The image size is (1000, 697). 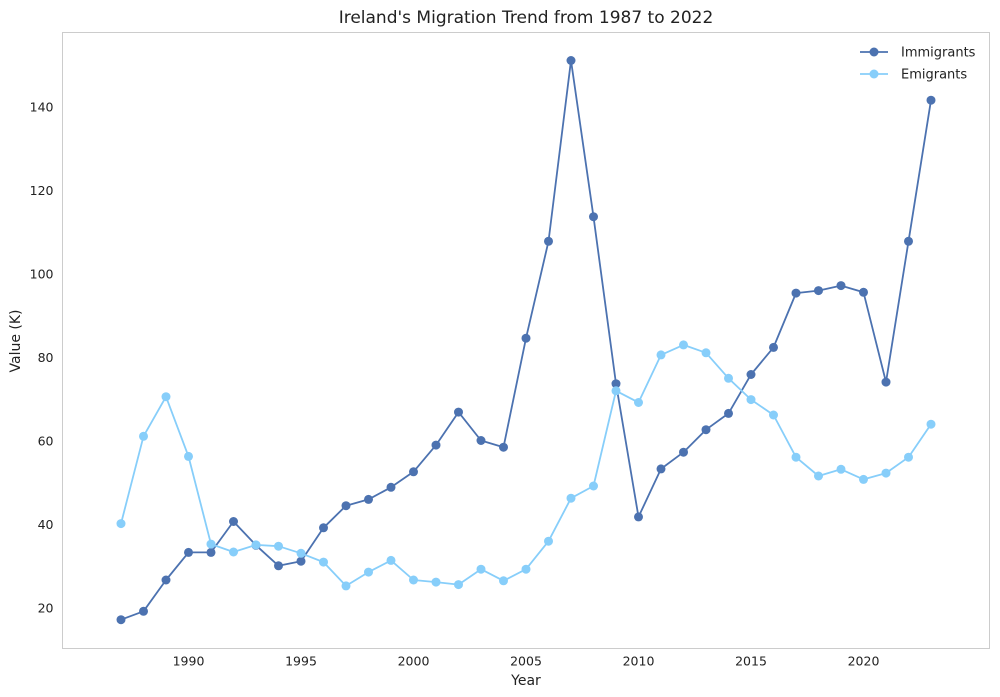 I want to click on y-tick-labels: 20 40 60 80 100 120 140, so click(x=42, y=357).